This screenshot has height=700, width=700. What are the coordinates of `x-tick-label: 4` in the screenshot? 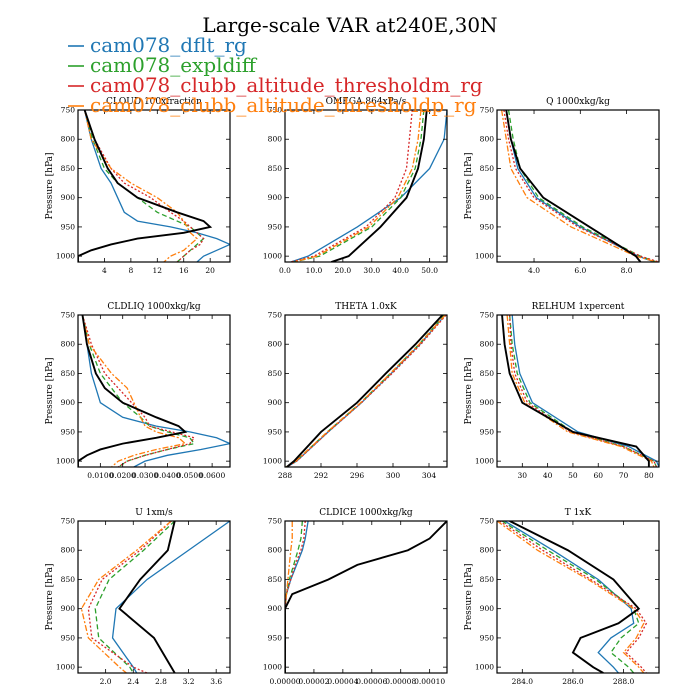 It's located at (104, 270).